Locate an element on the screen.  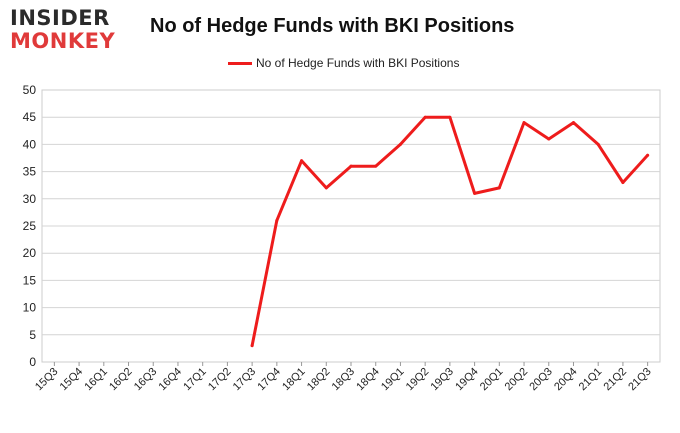
legend-label: No of Hedge Funds with BKI Positions is located at coordinates (358, 63).